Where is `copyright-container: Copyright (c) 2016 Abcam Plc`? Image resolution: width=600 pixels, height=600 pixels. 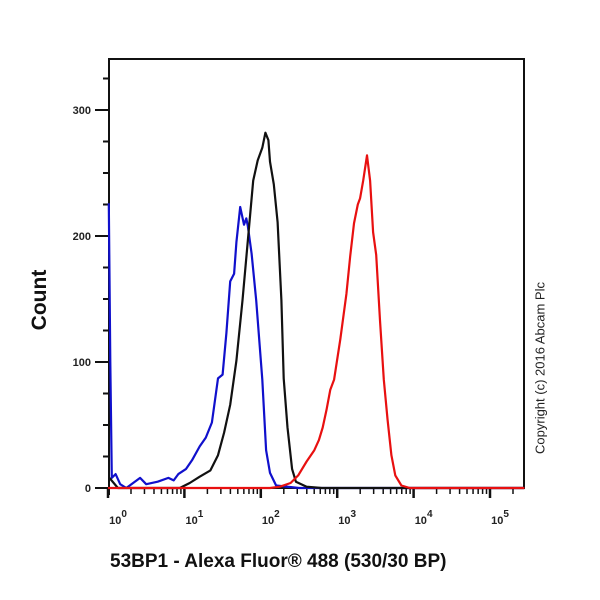 copyright-container: Copyright (c) 2016 Abcam Plc is located at coordinates (540, 367).